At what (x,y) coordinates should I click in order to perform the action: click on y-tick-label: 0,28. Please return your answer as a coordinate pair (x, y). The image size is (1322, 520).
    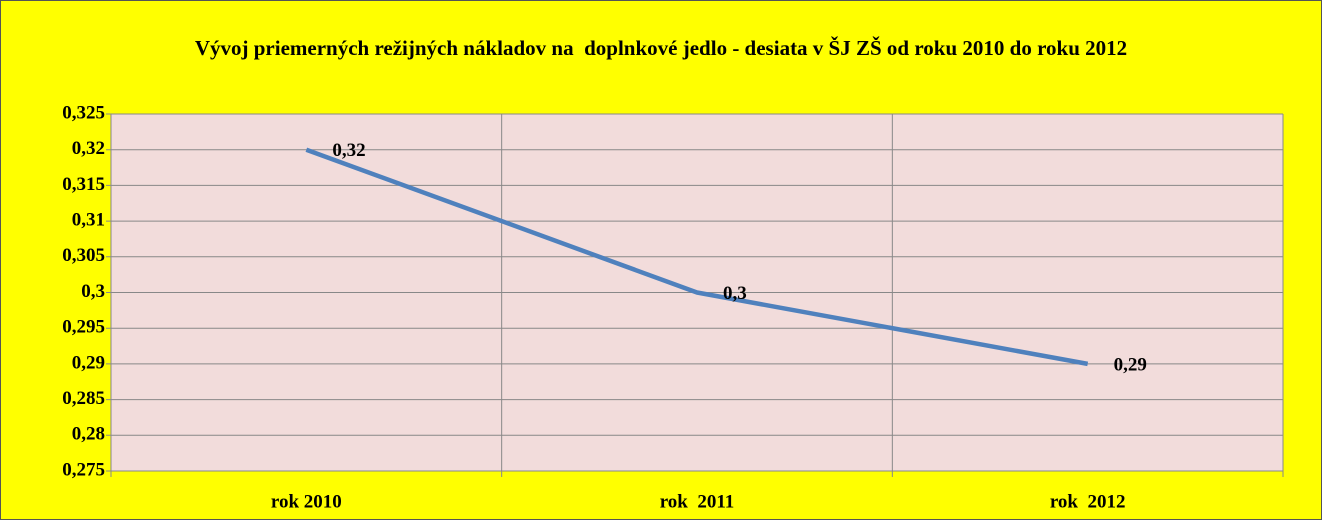
    Looking at the image, I should click on (88, 434).